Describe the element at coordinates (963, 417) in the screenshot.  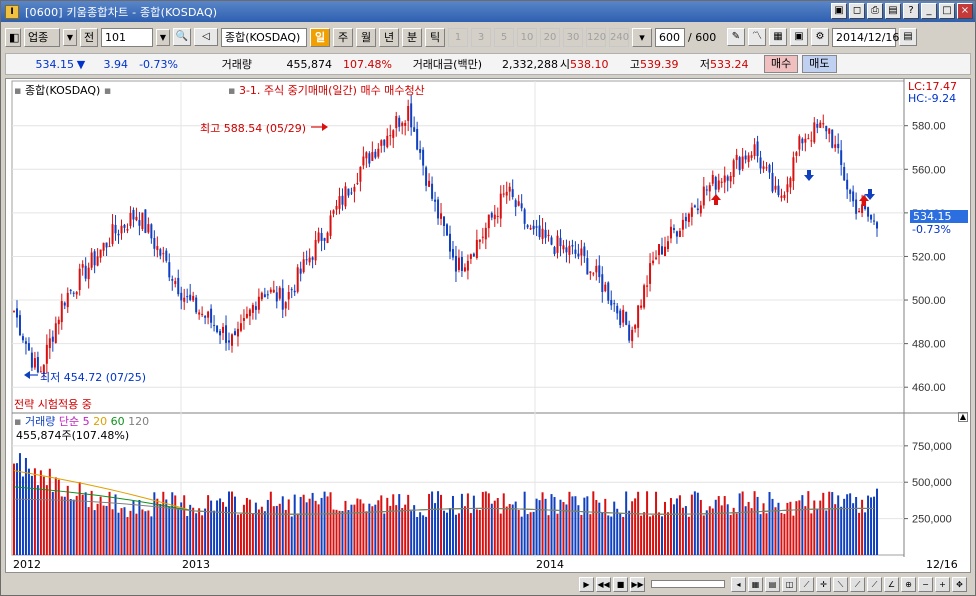
I see `collapse-icon: ▲` at that location.